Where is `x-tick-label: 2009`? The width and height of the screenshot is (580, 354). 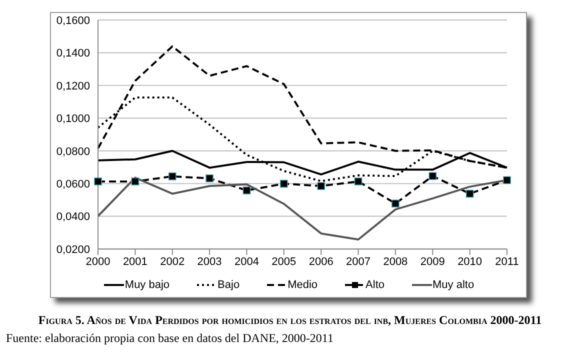
x-tick-label: 2009 is located at coordinates (432, 262).